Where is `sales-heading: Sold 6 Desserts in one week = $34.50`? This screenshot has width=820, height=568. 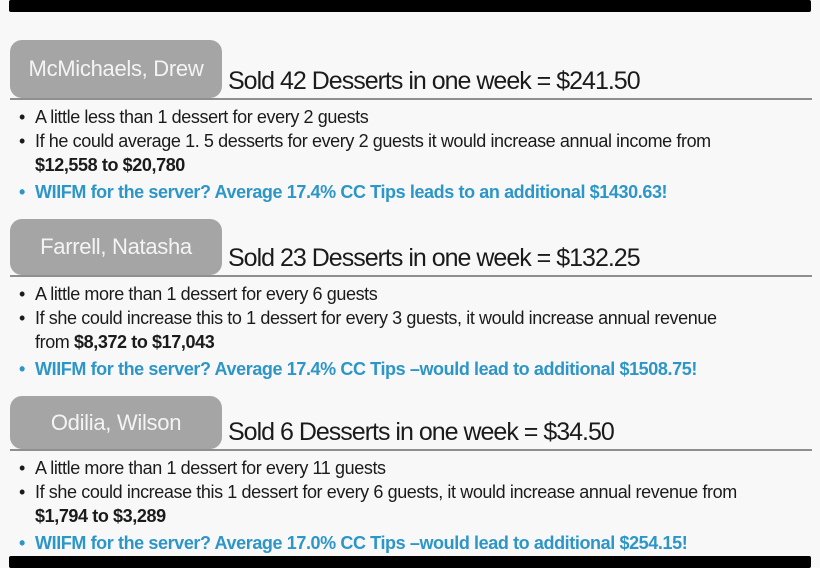 sales-heading: Sold 6 Desserts in one week = $34.50 is located at coordinates (421, 432).